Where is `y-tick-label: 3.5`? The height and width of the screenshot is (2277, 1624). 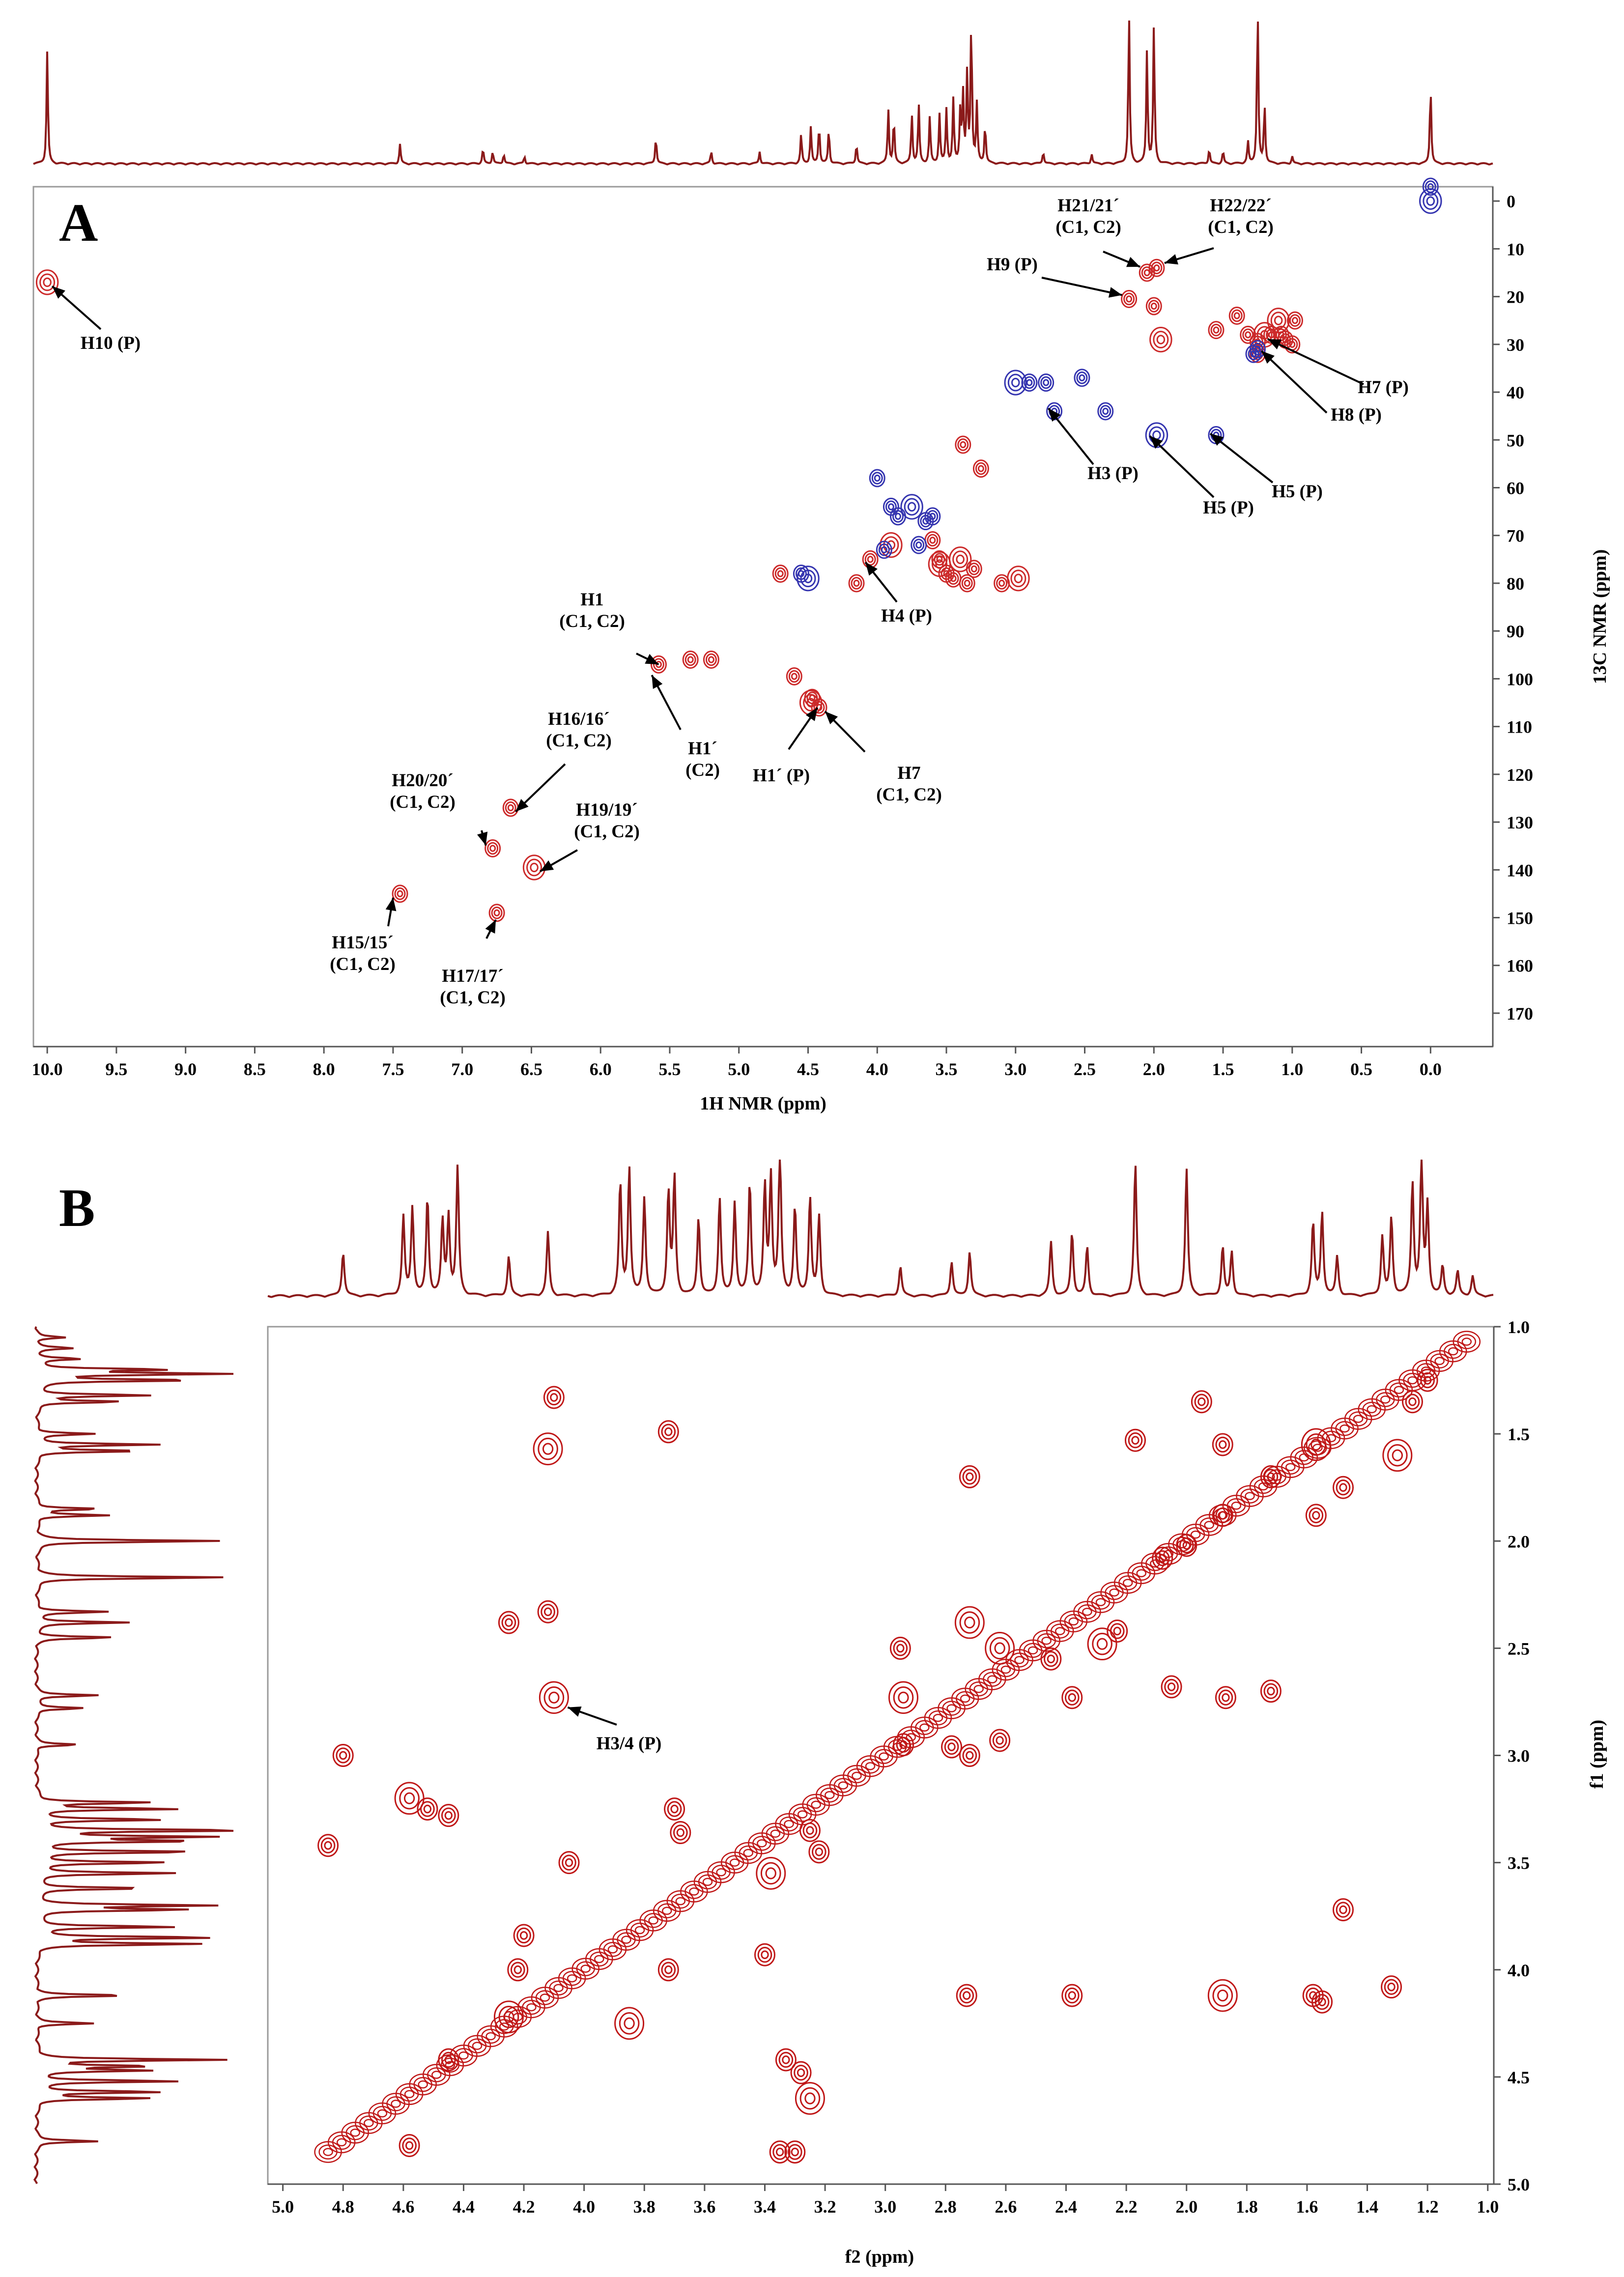
y-tick-label: 3.5 is located at coordinates (1519, 1863).